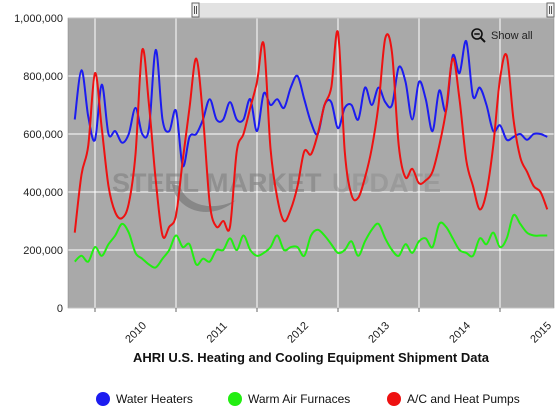  I want to click on x-tick-label: 2012, so click(298, 333).